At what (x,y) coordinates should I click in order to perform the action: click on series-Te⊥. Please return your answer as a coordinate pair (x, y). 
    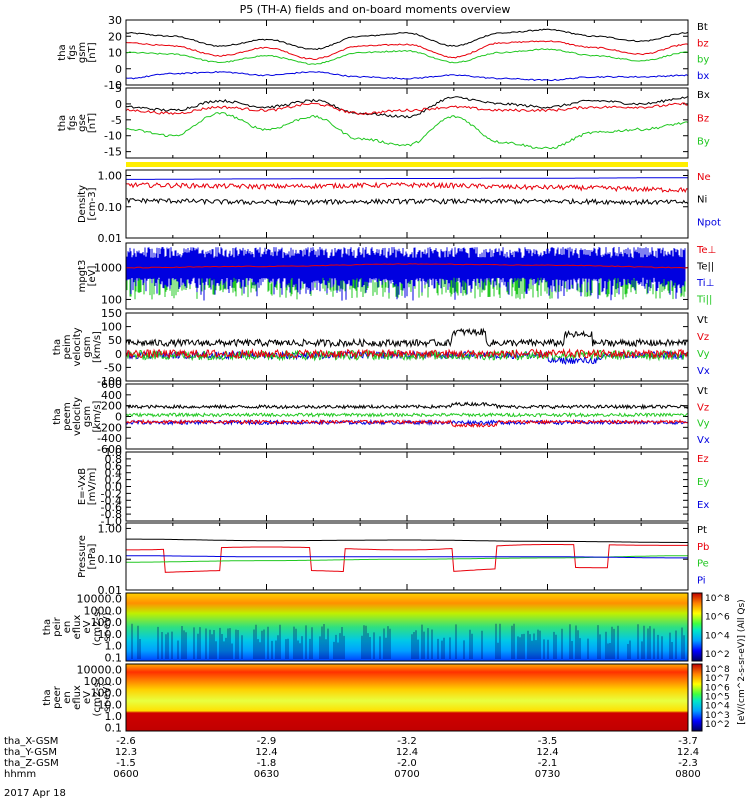
    Looking at the image, I should click on (407, 266).